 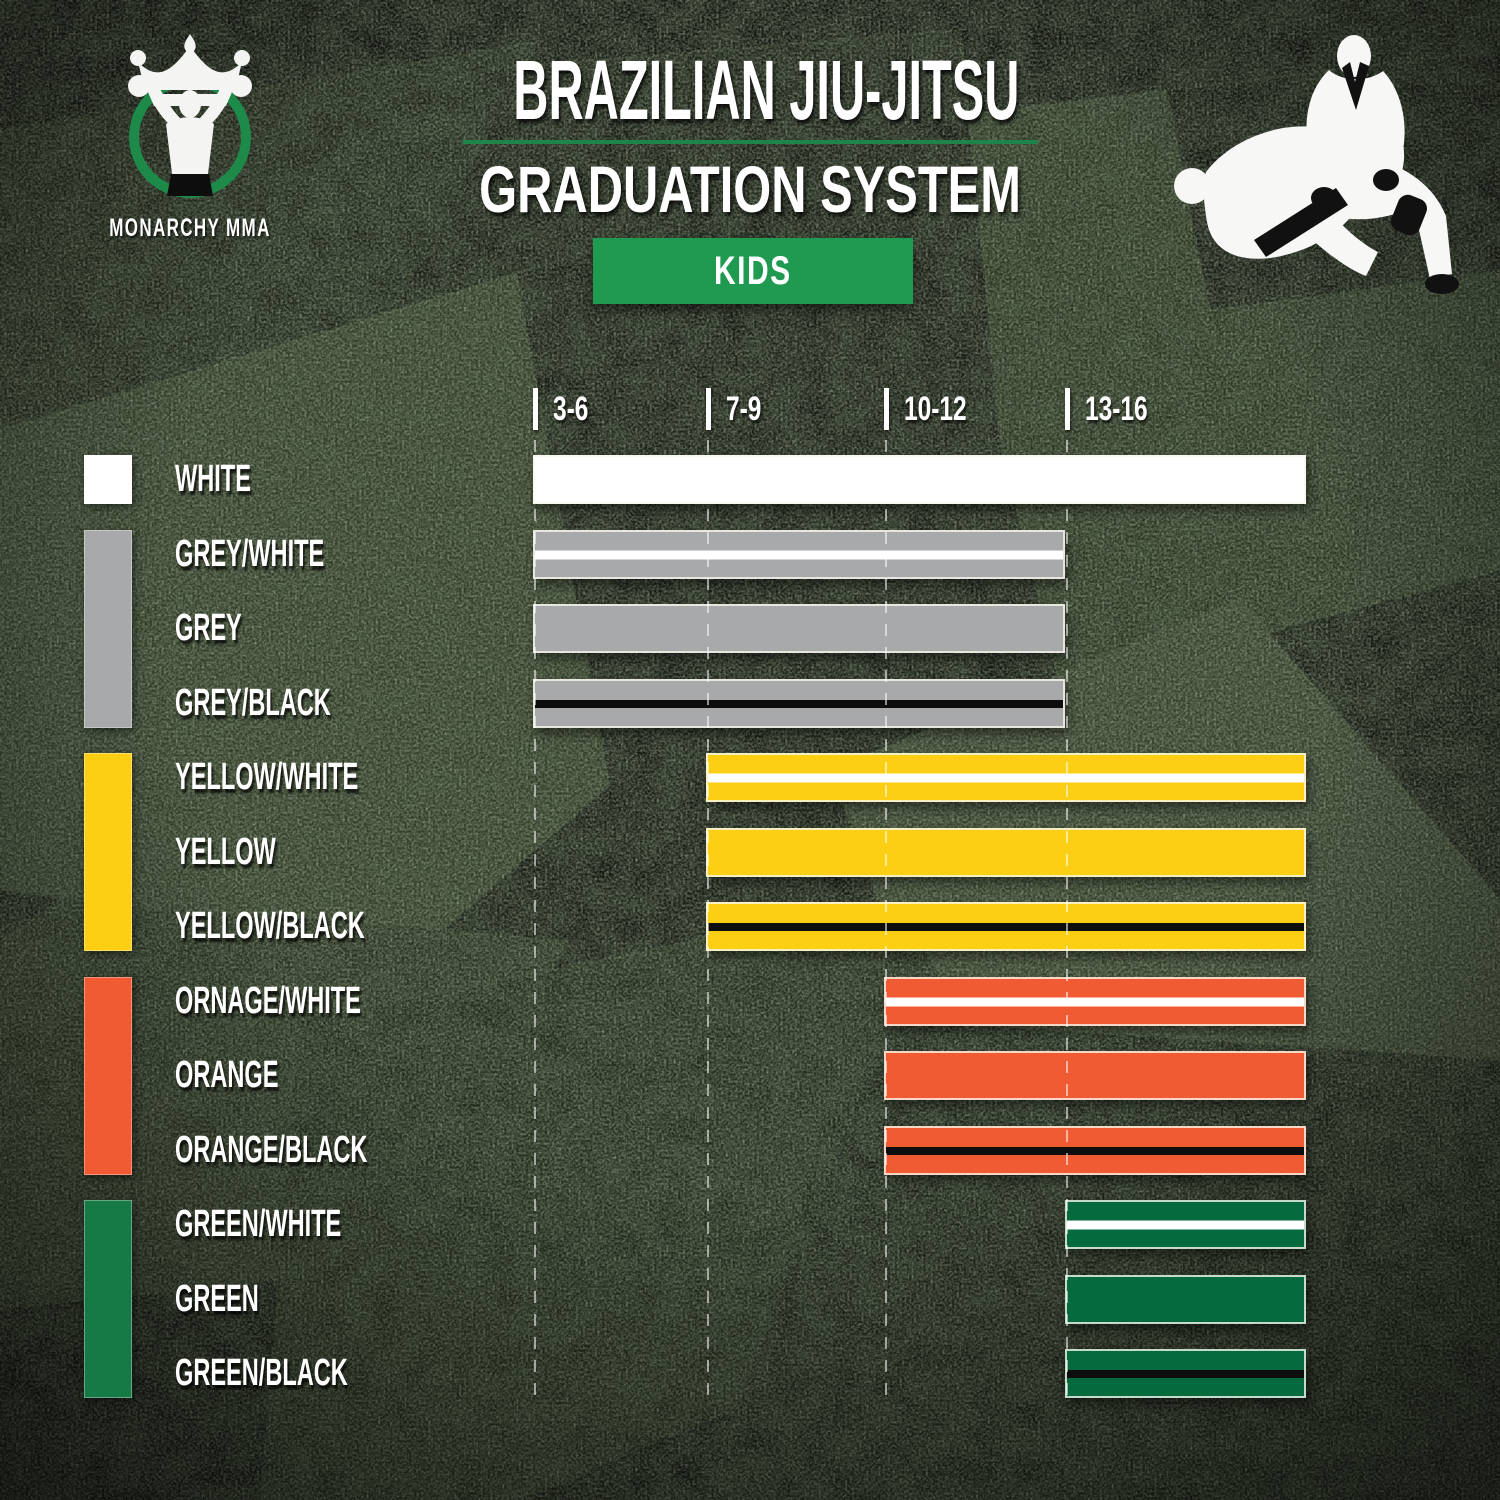 I want to click on kids-category-badge: KIDS, so click(x=753, y=271).